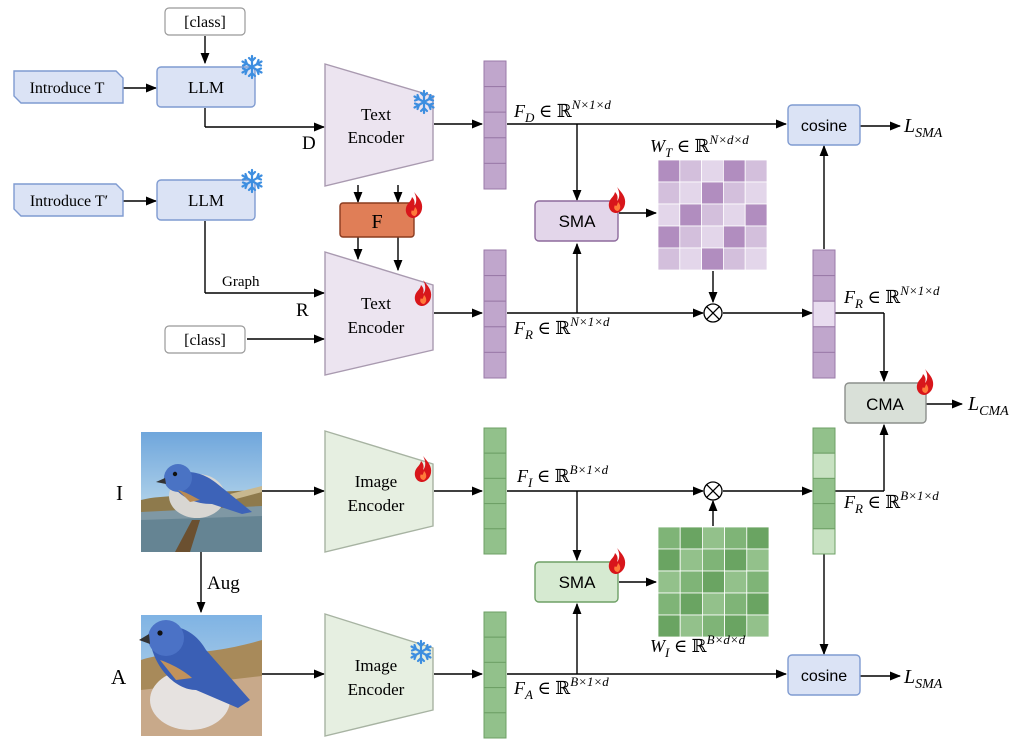  What do you see at coordinates (379, 491) in the screenshot?
I see `image-encoder-top: Image Encoder` at bounding box center [379, 491].